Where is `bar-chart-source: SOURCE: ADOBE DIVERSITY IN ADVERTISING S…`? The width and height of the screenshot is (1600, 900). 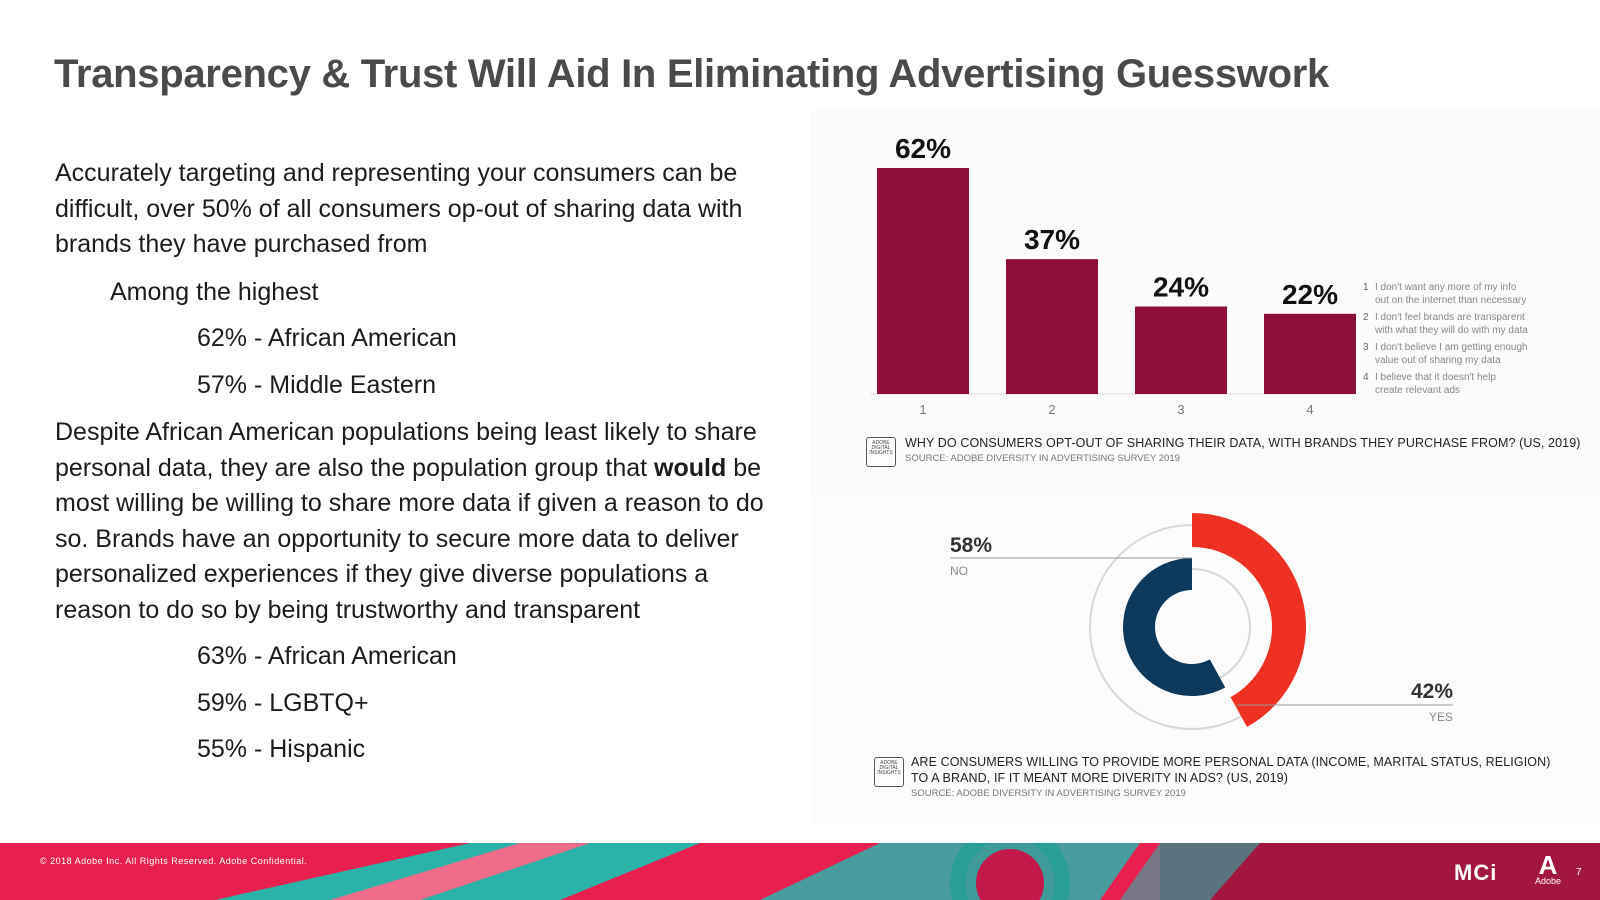
bar-chart-source: SOURCE: ADOBE DIVERSITY IN ADVERTISING S… is located at coordinates (1042, 458).